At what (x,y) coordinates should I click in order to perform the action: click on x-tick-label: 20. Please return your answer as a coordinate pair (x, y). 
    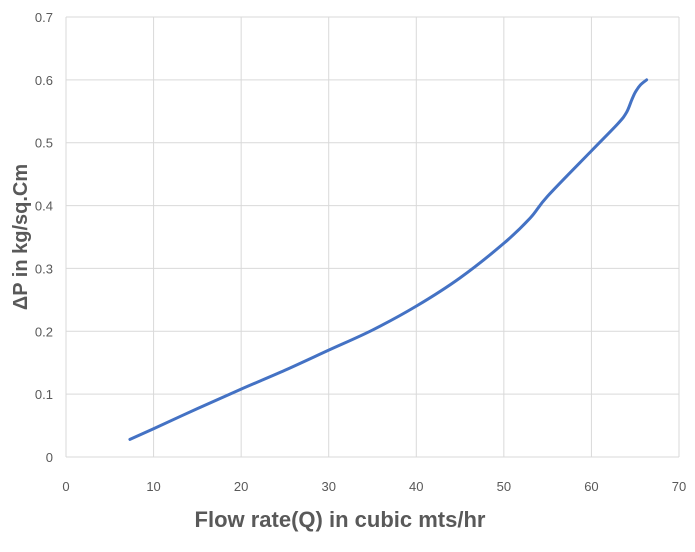
    Looking at the image, I should click on (241, 486).